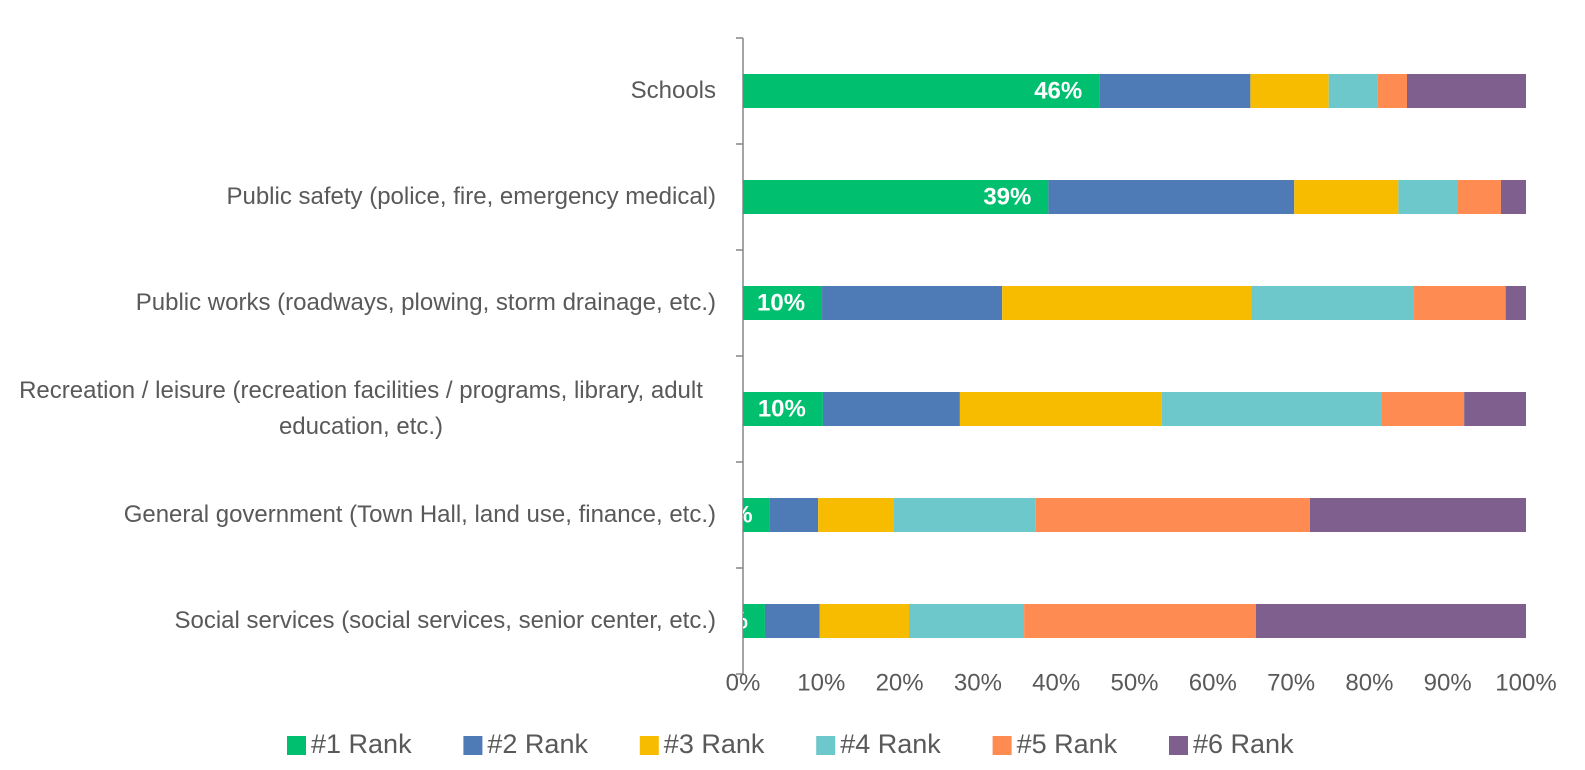 The height and width of the screenshot is (770, 1585). Describe the element at coordinates (361, 744) in the screenshot. I see `legend-label: #1 Rank` at that location.